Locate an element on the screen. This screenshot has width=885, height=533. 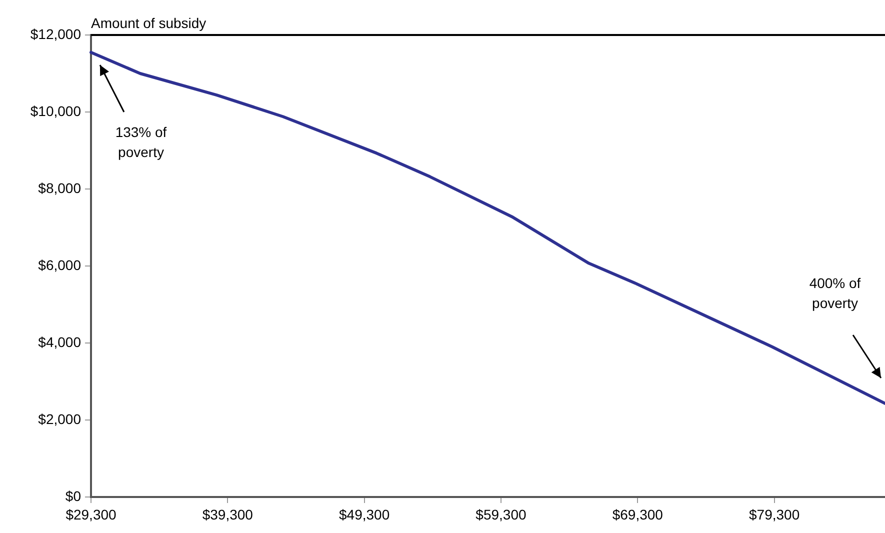
annotation: 400% of poverty is located at coordinates (835, 293).